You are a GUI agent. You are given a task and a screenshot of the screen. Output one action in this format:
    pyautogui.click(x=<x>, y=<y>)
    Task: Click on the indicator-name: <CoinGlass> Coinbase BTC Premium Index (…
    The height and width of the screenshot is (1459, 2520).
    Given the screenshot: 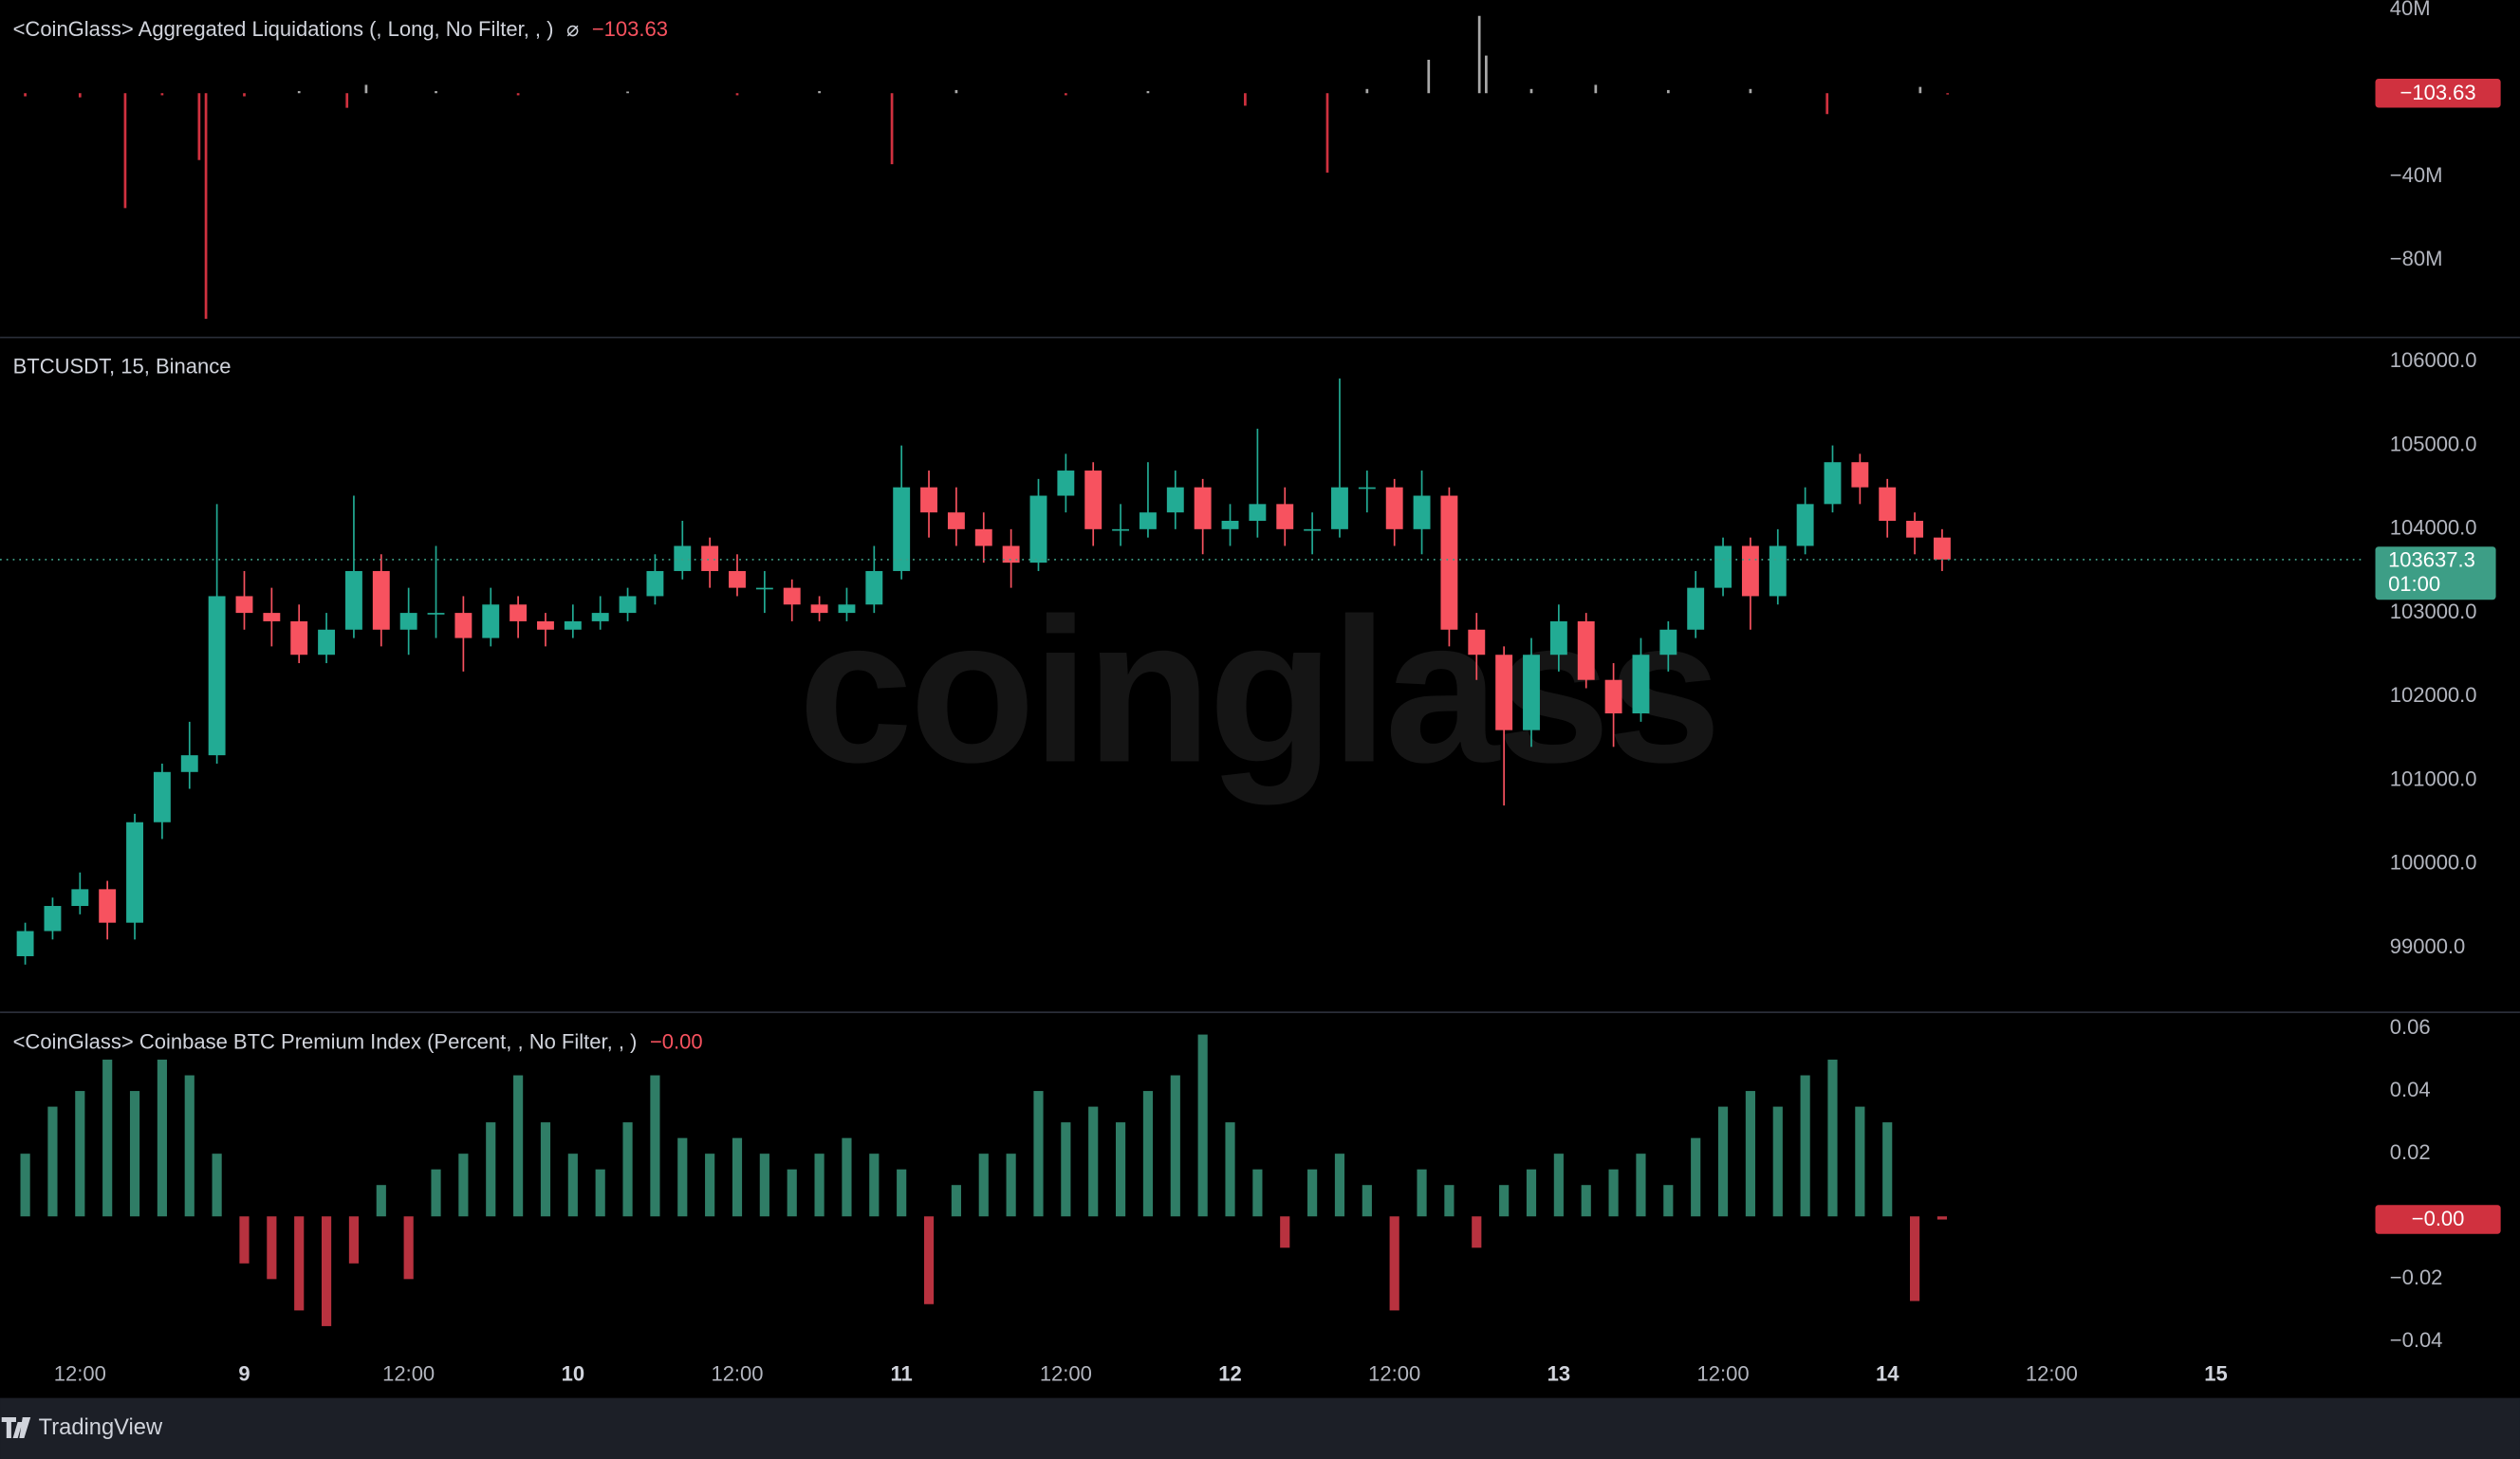 What is the action you would take?
    pyautogui.click(x=325, y=1041)
    